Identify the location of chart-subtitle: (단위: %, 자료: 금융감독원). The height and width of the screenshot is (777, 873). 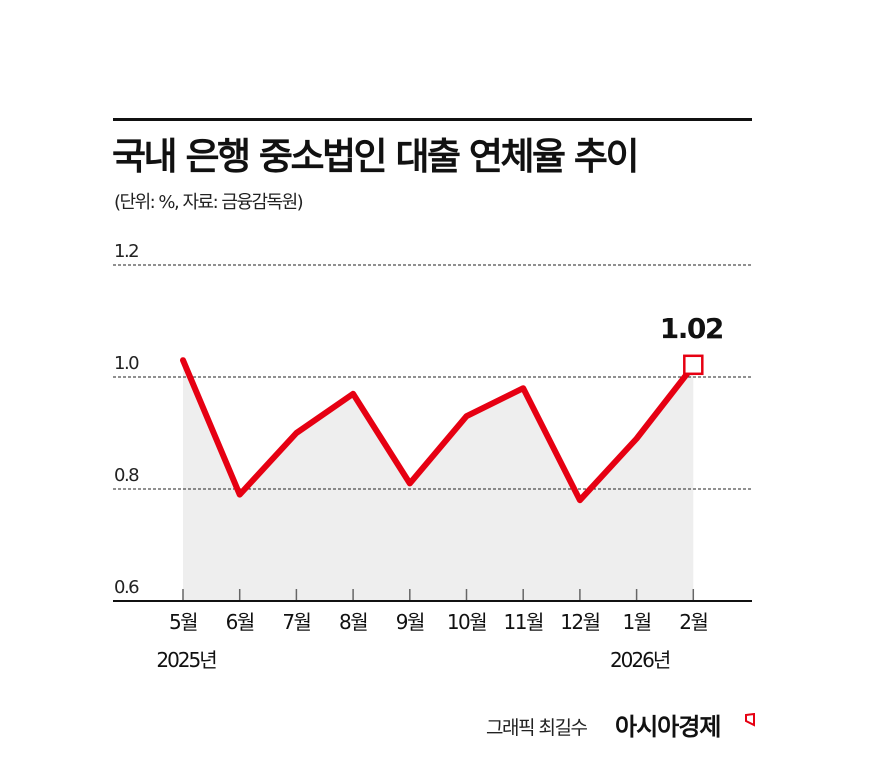
(209, 202).